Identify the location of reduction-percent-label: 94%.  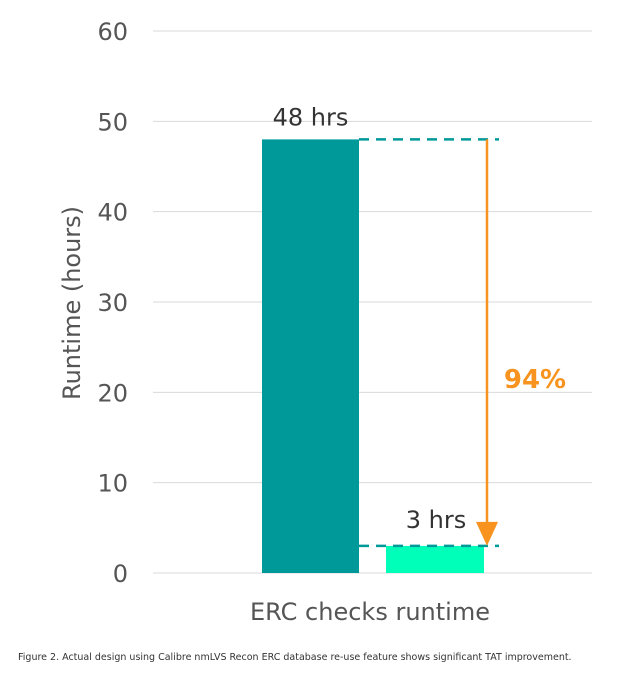
(535, 380).